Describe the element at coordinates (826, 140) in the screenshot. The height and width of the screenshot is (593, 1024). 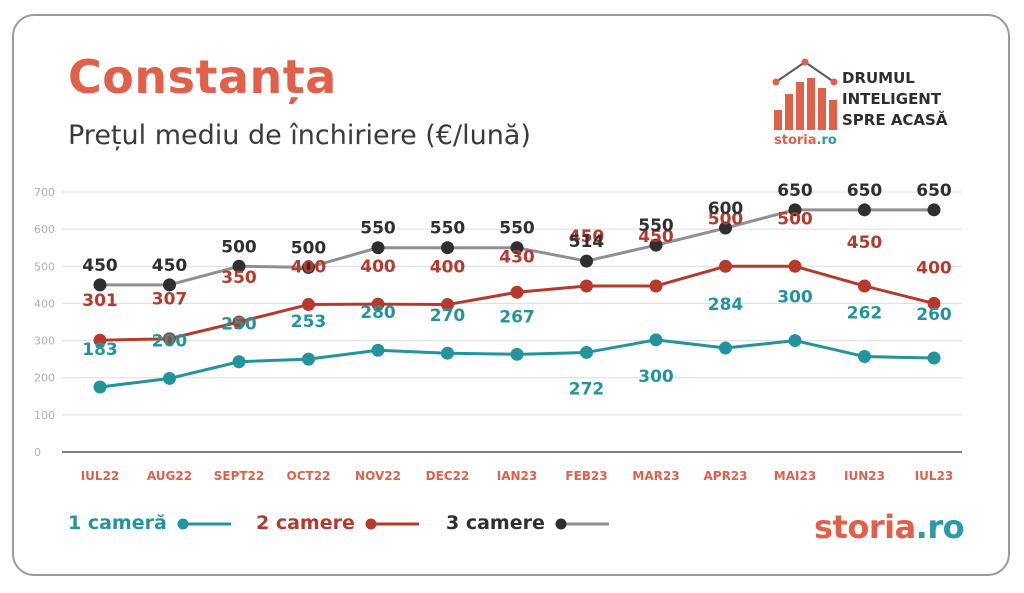
I see `logo-small-suffix: .ro` at that location.